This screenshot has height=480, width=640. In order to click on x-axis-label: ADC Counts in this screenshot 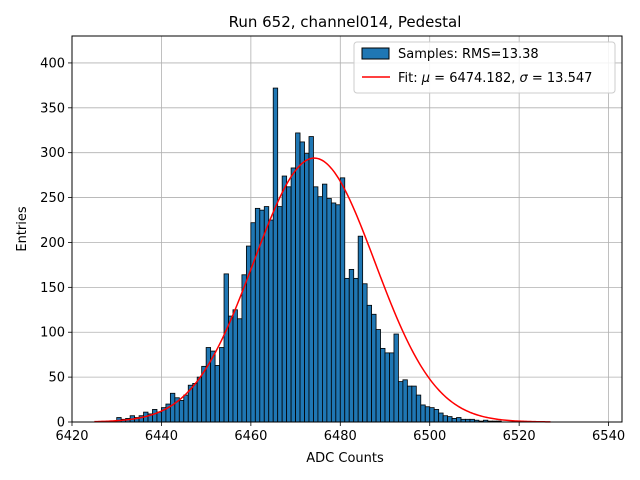, I will do `click(345, 458)`.